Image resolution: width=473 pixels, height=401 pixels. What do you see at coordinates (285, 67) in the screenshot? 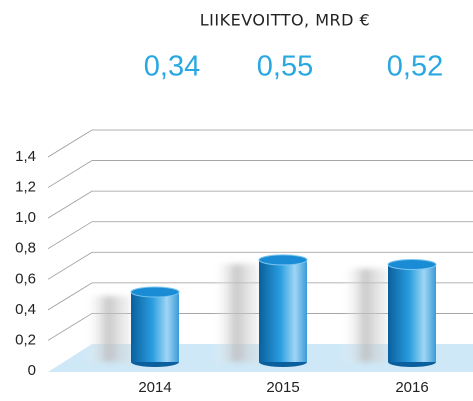
I see `value-label: 0,55` at bounding box center [285, 67].